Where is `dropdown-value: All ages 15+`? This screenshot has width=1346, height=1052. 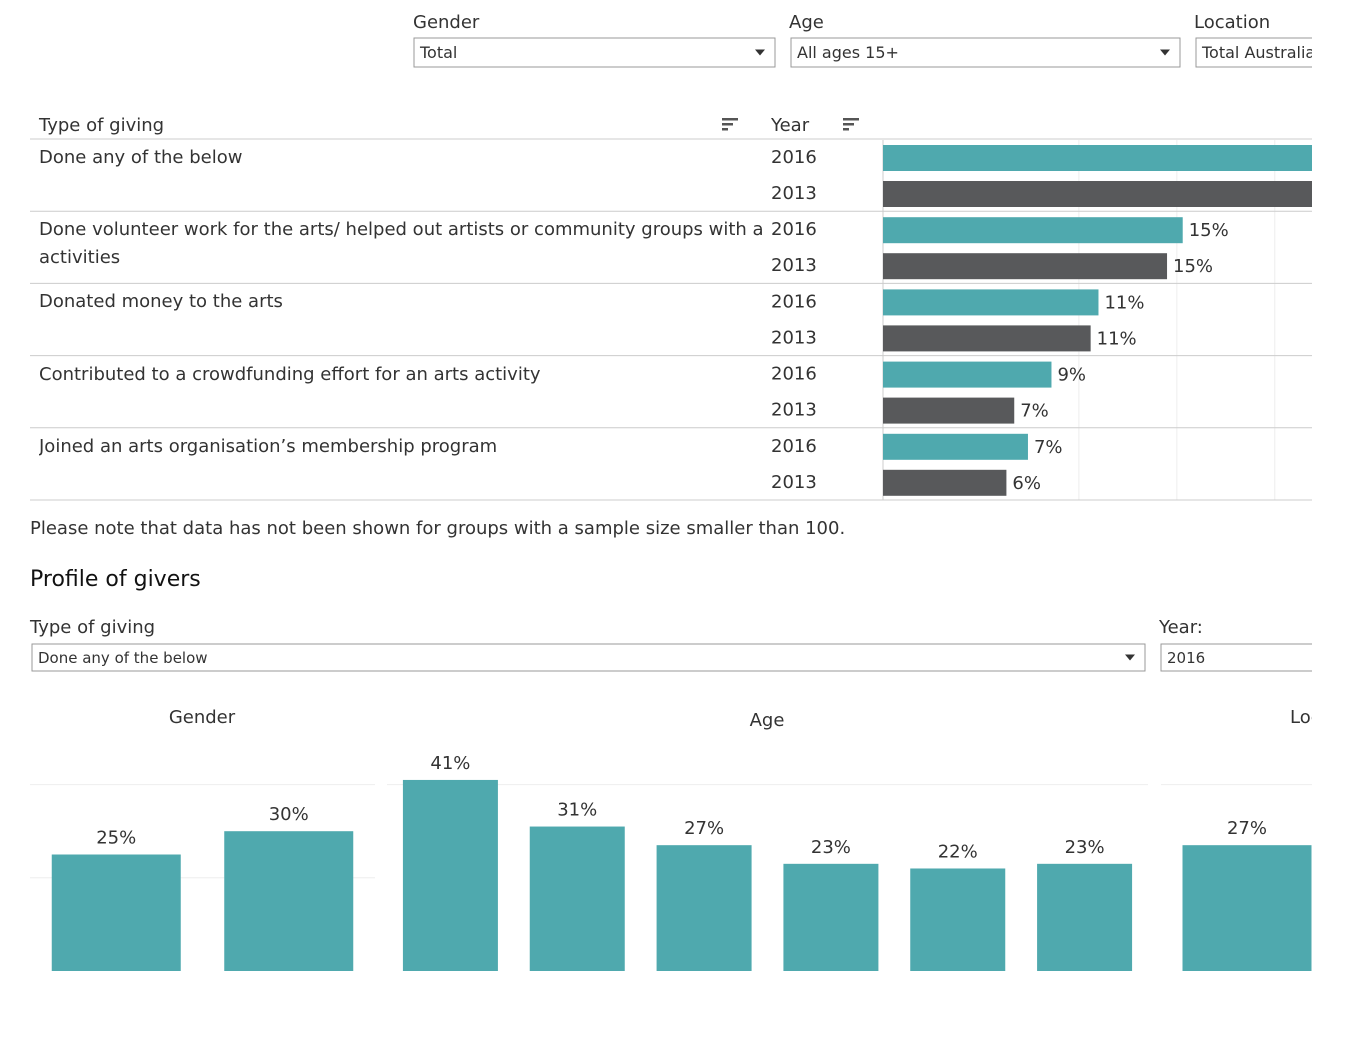
dropdown-value: All ages 15+ is located at coordinates (848, 52).